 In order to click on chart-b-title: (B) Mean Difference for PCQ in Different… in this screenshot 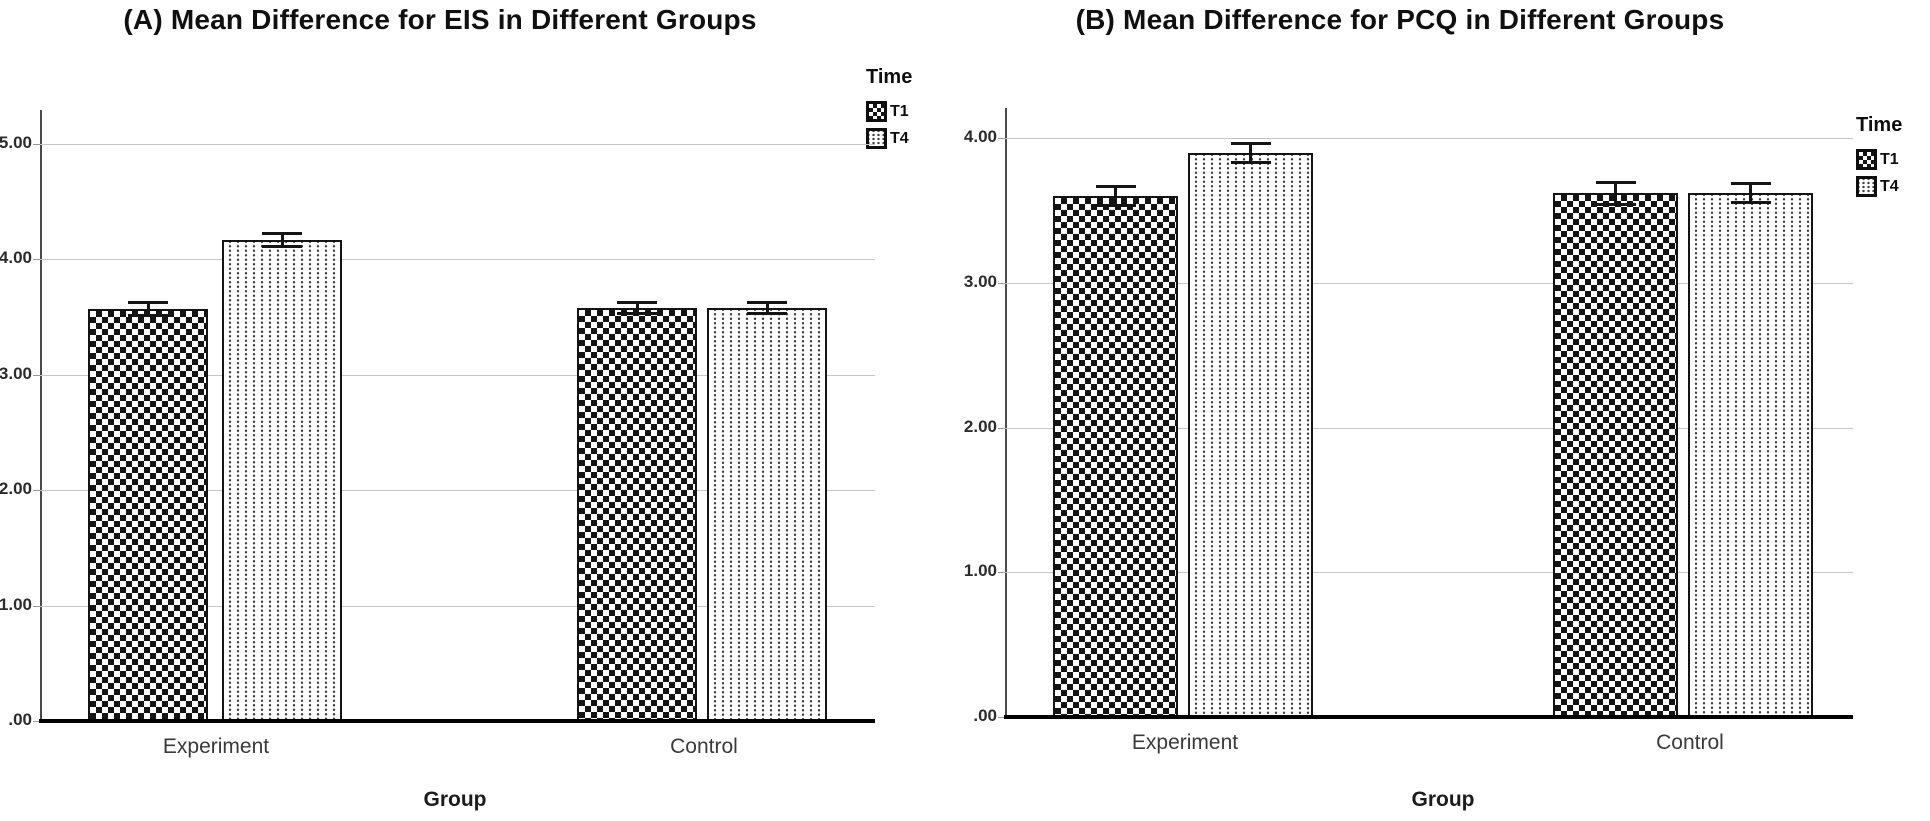, I will do `click(1400, 19)`.